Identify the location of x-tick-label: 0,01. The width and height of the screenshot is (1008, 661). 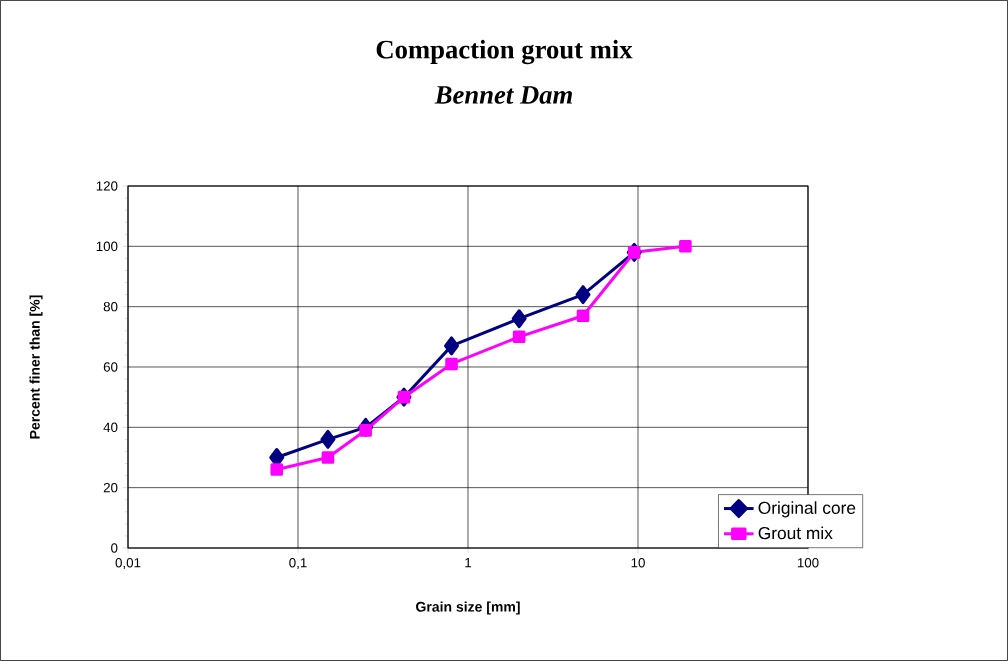
(128, 564).